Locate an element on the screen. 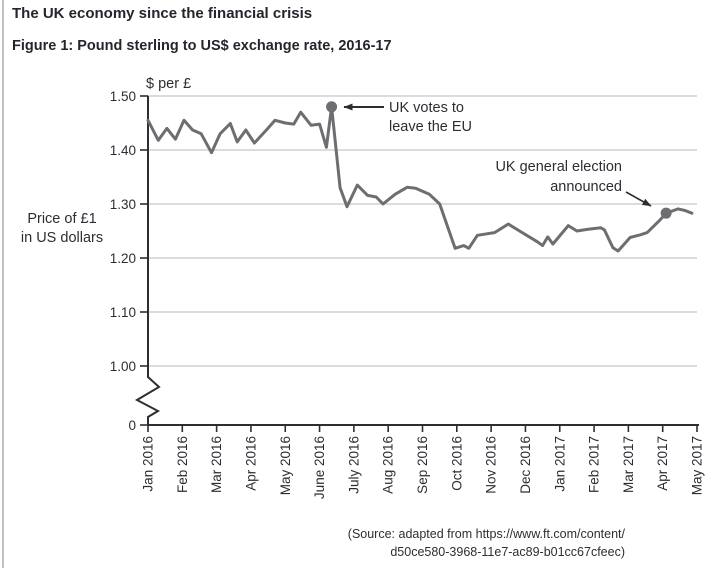 This screenshot has height=568, width=705. annotation-brexit-line1: UK votes to is located at coordinates (426, 108).